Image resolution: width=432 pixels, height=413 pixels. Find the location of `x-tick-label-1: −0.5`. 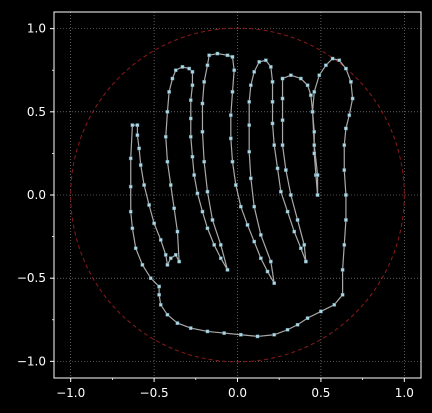

x-tick-label-1: −0.5 is located at coordinates (154, 393).